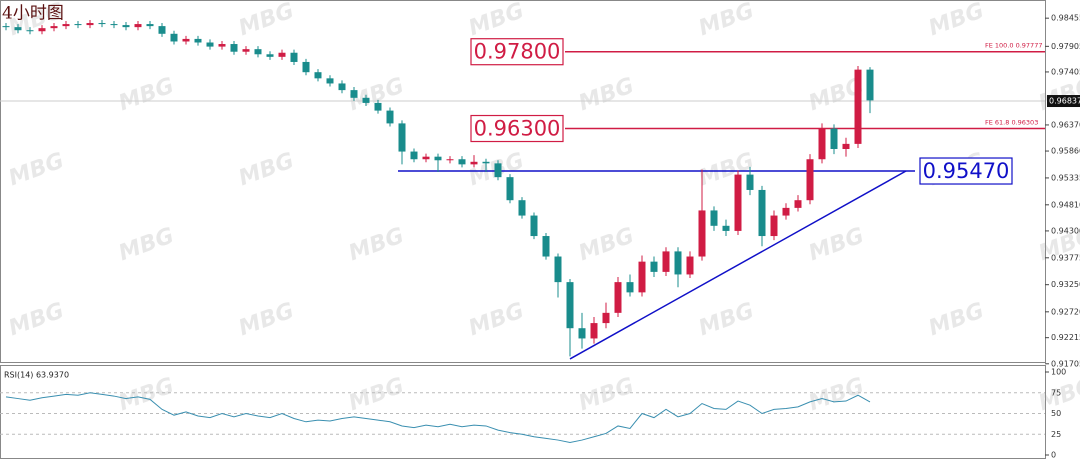  Describe the element at coordinates (1053, 455) in the screenshot. I see `rsi-tick-label: 0` at that location.